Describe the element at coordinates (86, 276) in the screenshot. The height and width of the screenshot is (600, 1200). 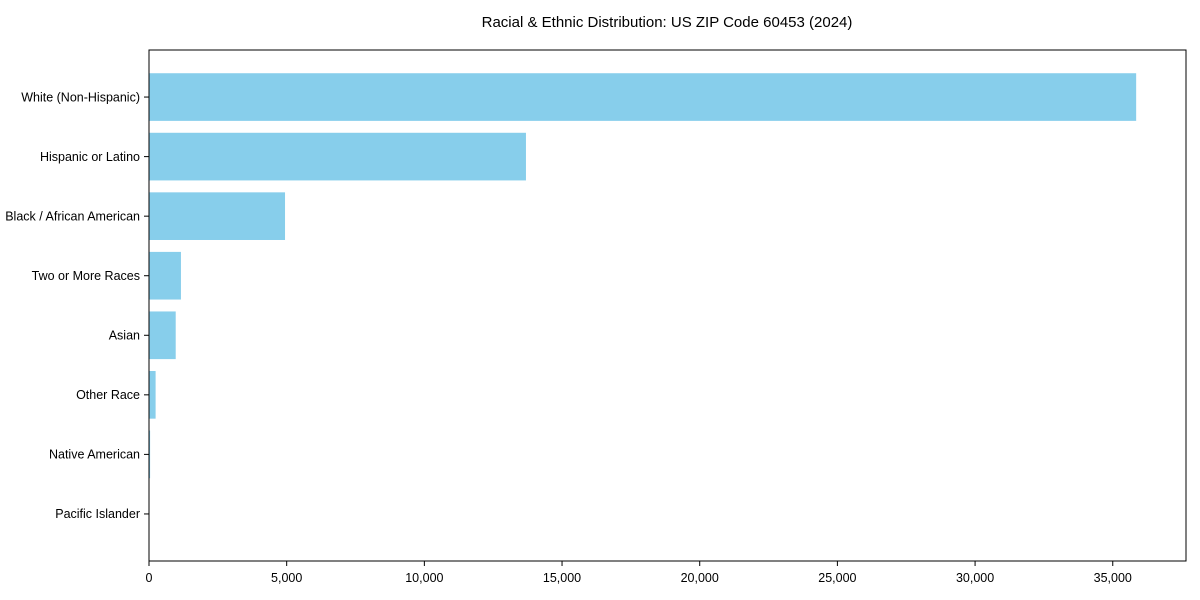
I see `y-tick-label: Two or More Races` at that location.